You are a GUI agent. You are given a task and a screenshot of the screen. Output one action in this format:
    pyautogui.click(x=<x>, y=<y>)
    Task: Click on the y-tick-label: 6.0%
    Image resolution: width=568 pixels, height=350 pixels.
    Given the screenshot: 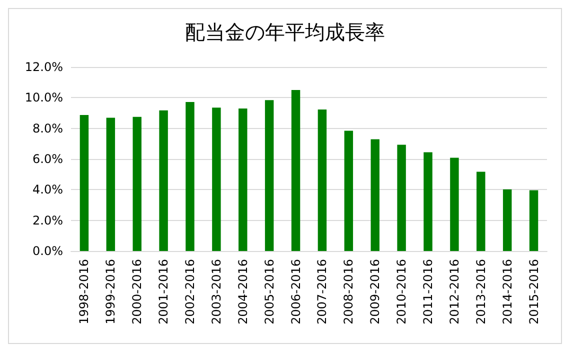 What is the action you would take?
    pyautogui.click(x=47, y=159)
    